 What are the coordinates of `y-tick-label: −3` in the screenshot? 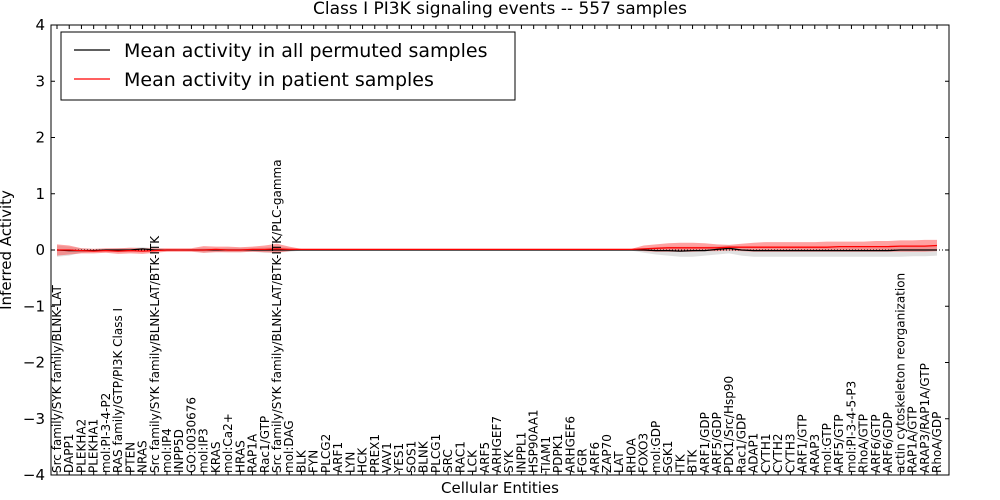 It's located at (34, 419).